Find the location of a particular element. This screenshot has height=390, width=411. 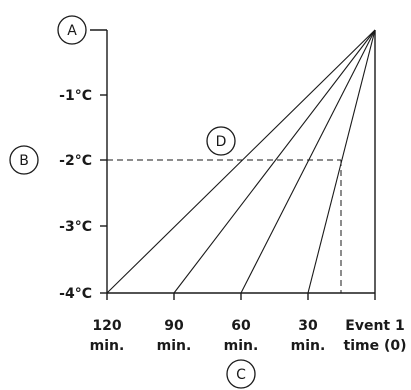

marker-c-circle is located at coordinates (241, 374).